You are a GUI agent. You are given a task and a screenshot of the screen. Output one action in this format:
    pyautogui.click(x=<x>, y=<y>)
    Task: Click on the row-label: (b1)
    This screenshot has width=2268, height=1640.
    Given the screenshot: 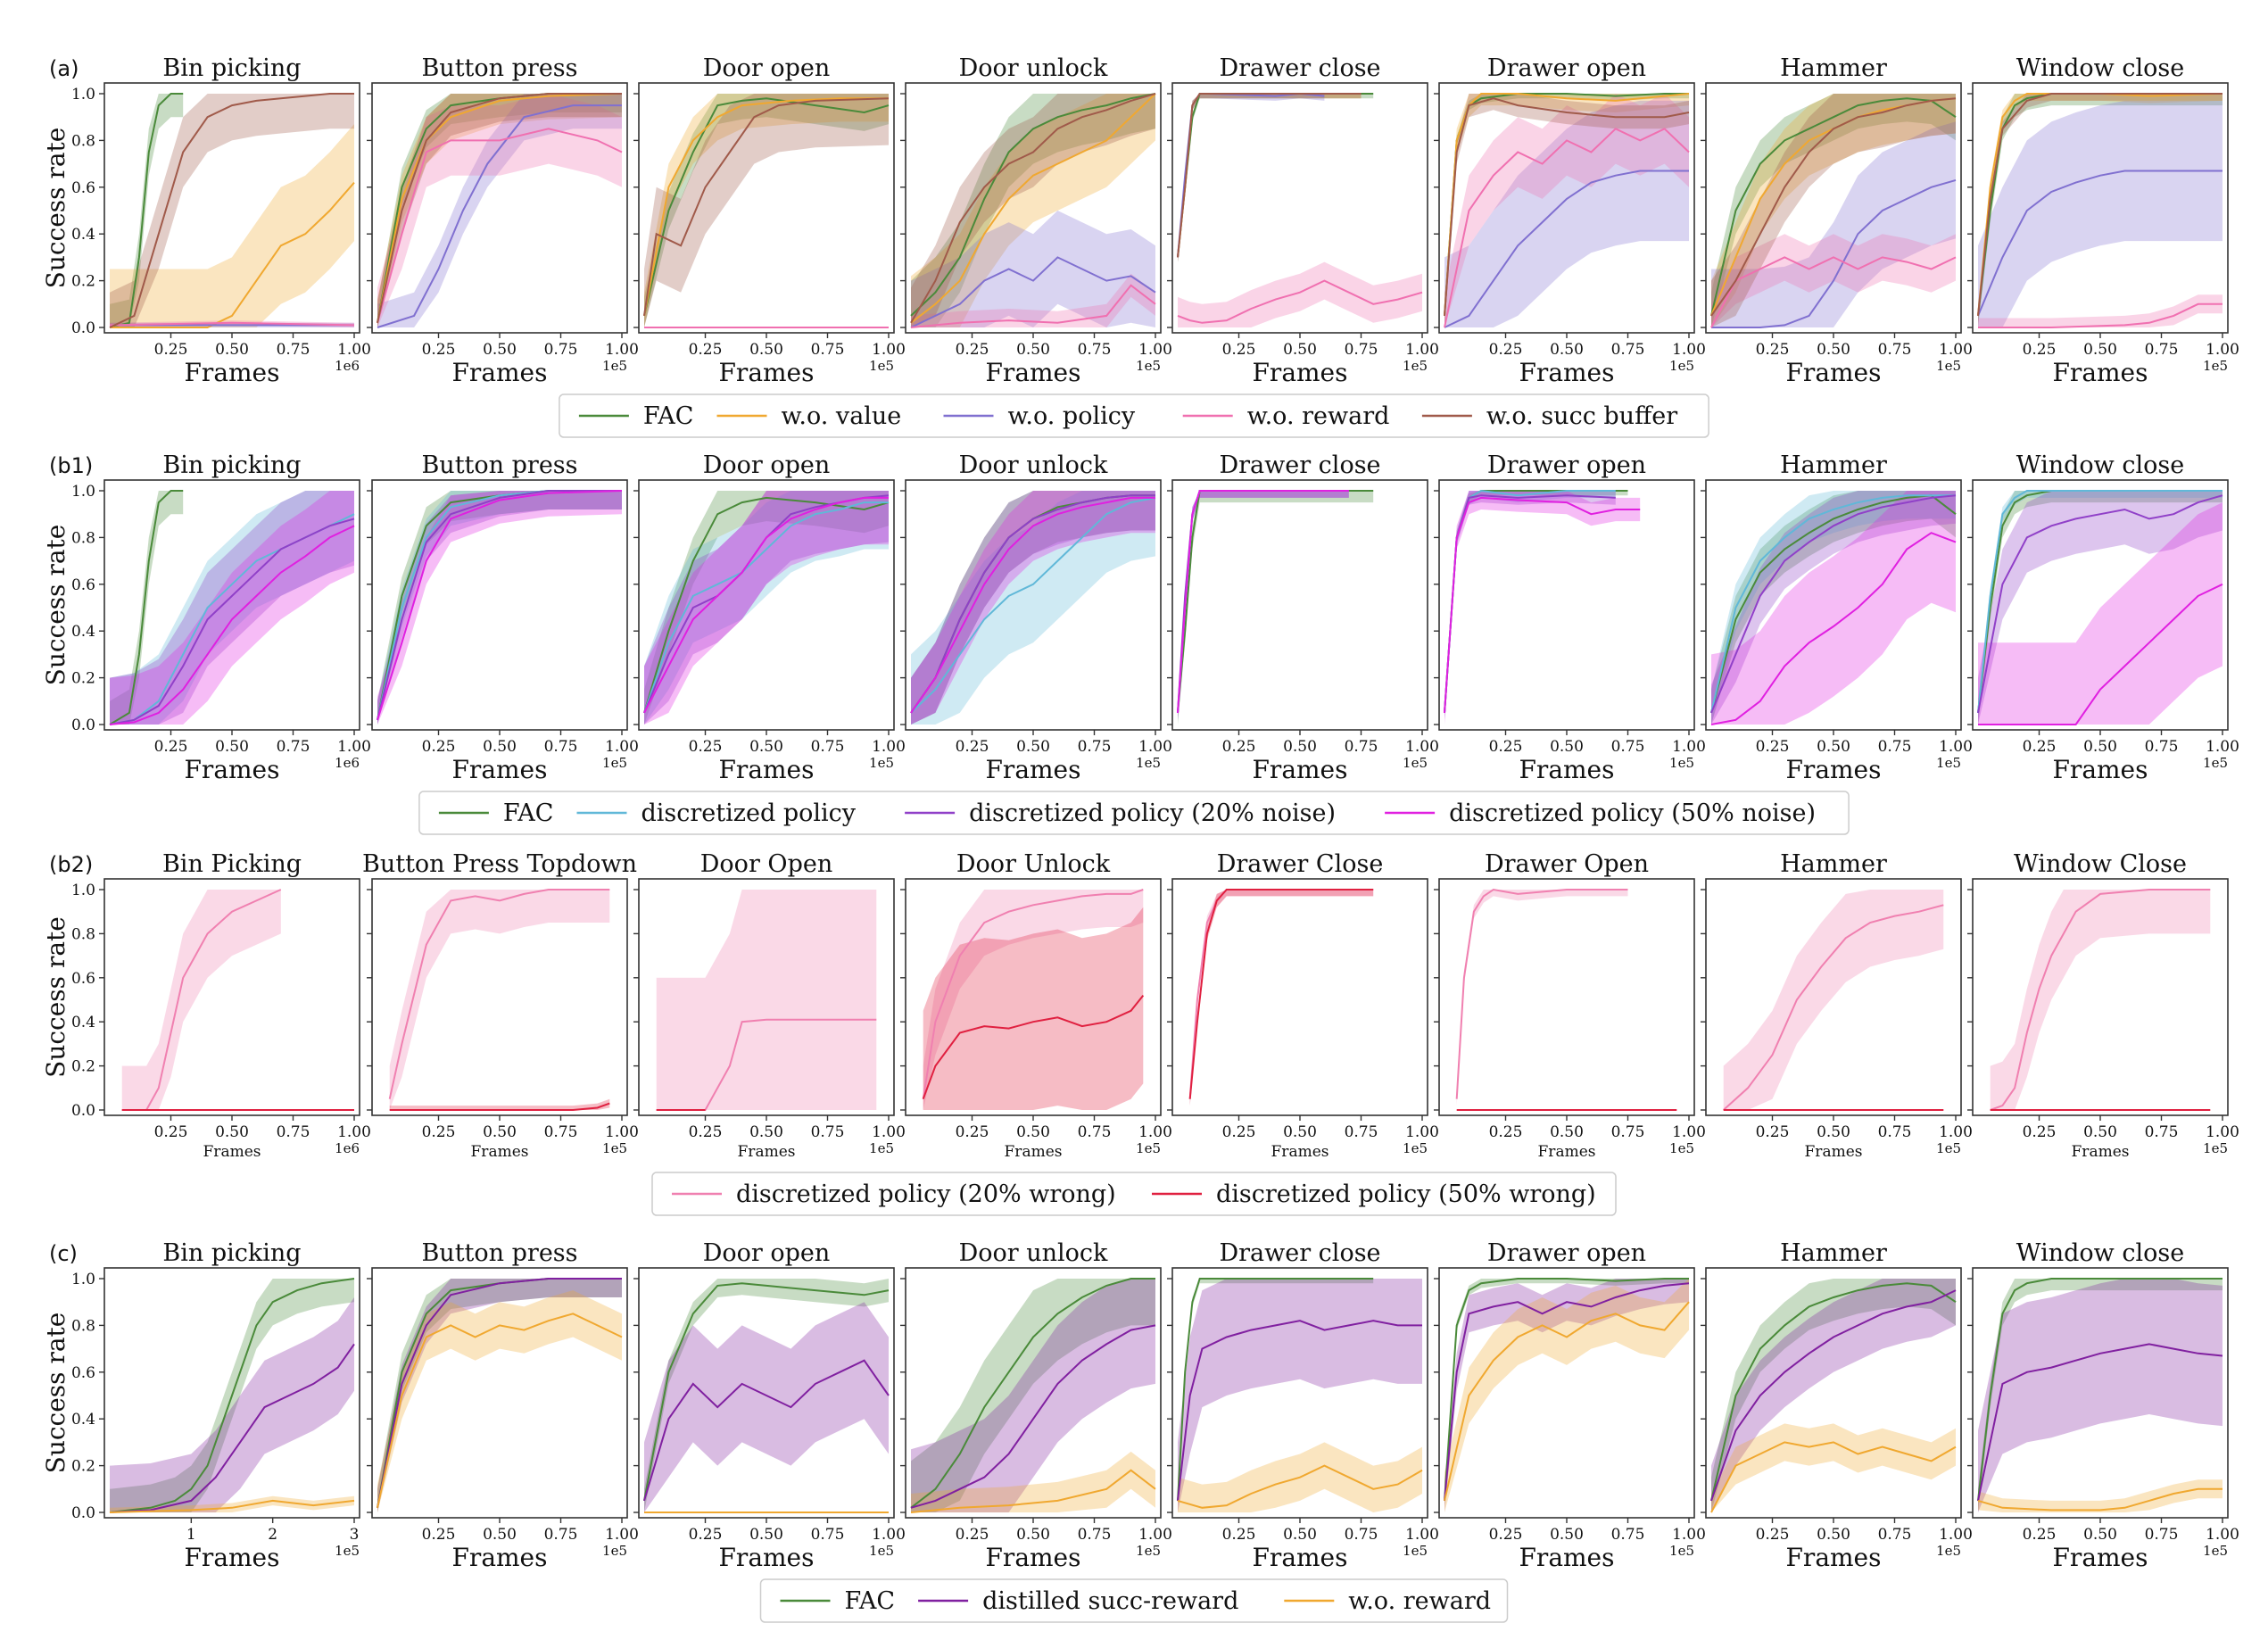 What is the action you would take?
    pyautogui.click(x=71, y=466)
    